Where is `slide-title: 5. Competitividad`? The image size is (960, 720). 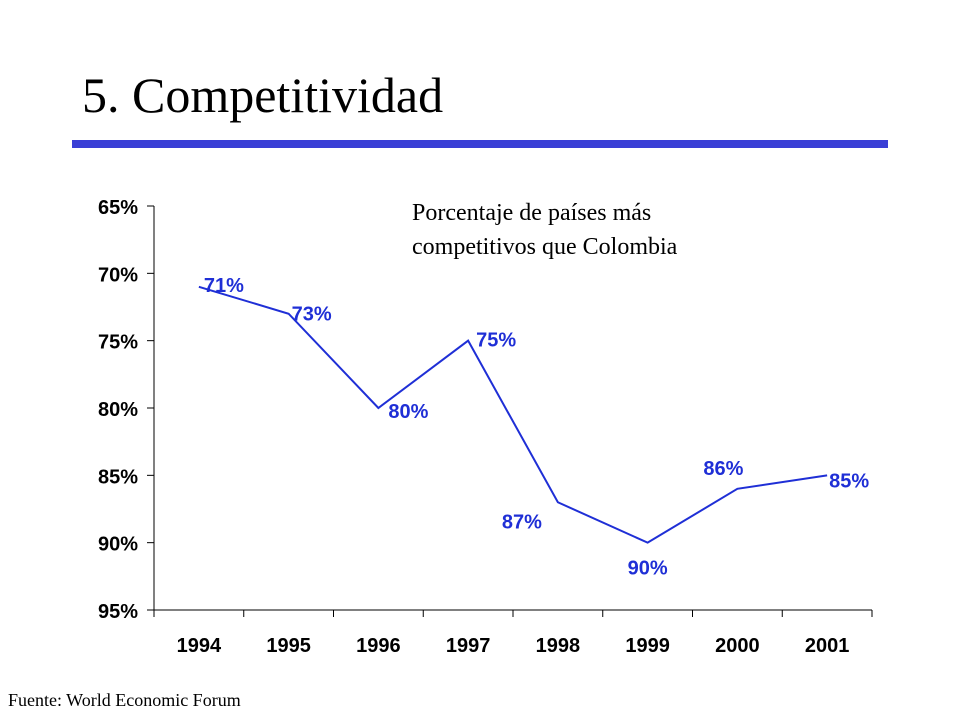
slide-title: 5. Competitividad is located at coordinates (263, 95).